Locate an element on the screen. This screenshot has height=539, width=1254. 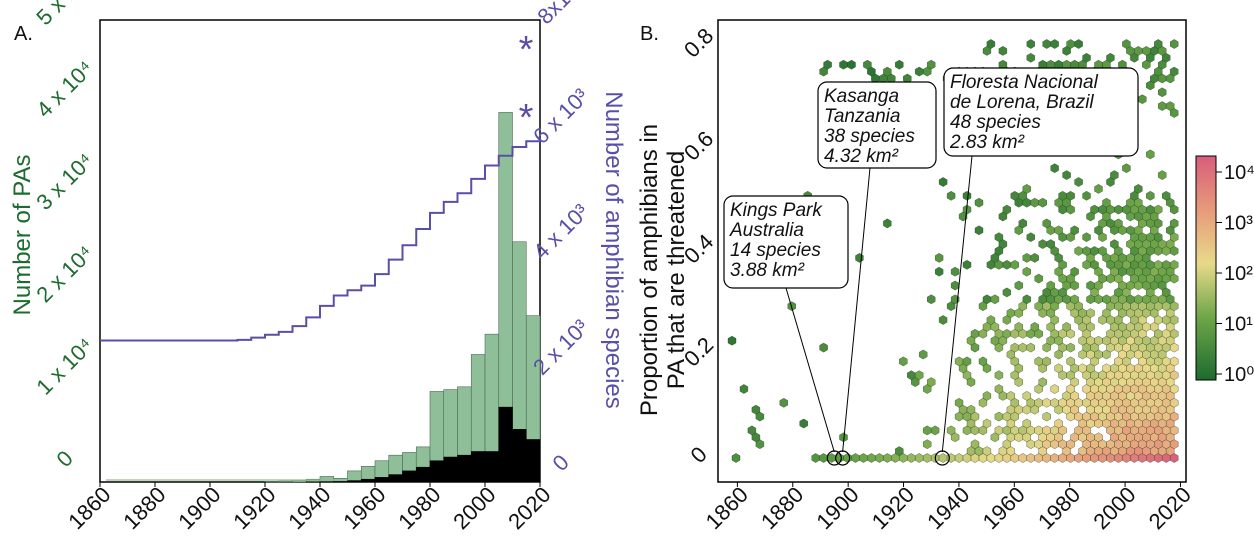
asterisk-top: * is located at coordinates (526, 50).